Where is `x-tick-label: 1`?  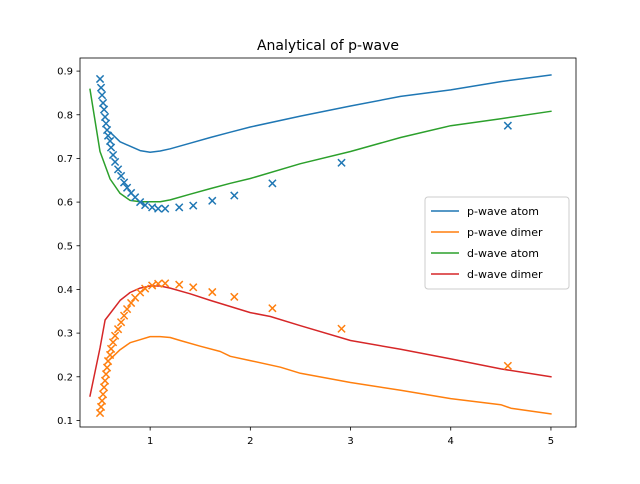
x-tick-label: 1 is located at coordinates (150, 441).